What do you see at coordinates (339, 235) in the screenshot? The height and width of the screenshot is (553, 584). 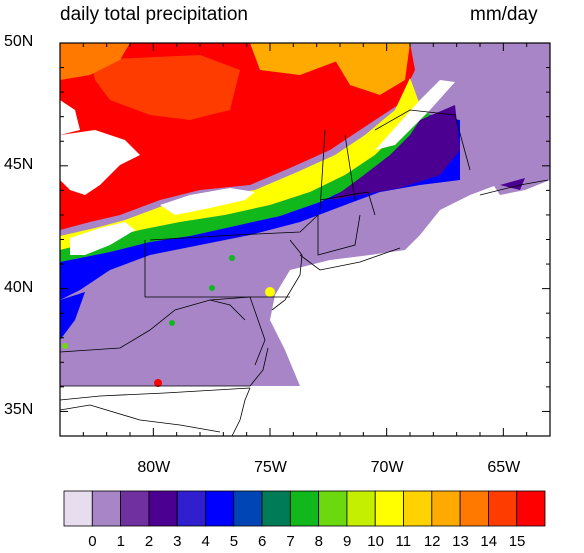 I see `connecticut-border` at bounding box center [339, 235].